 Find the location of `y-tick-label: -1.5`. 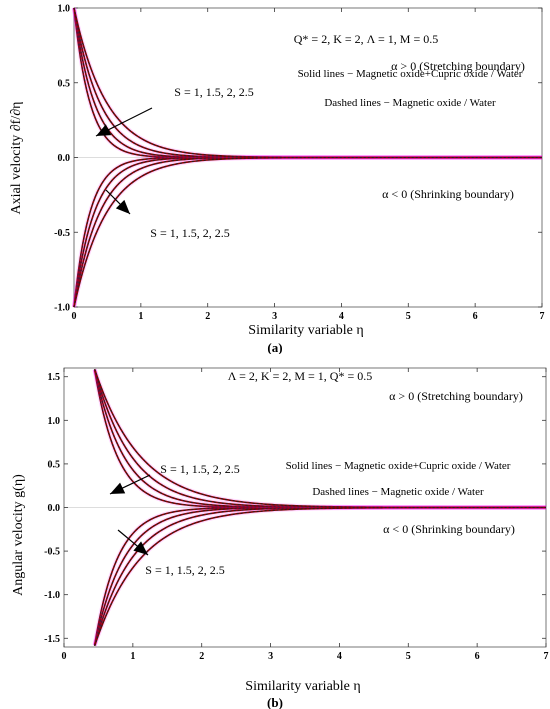

y-tick-label: -1.5 is located at coordinates (52, 639).